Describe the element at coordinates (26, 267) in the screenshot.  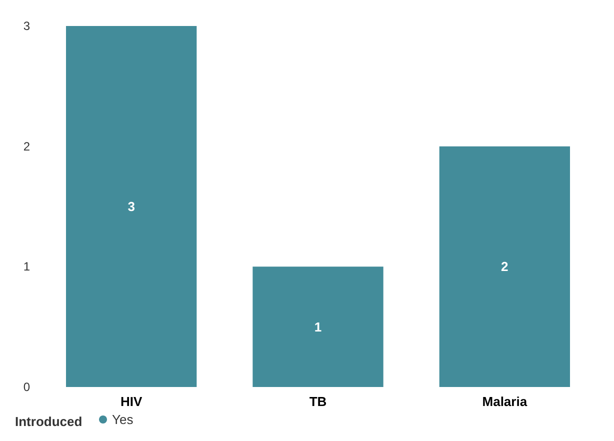
I see `y-tick-label: 1` at that location.